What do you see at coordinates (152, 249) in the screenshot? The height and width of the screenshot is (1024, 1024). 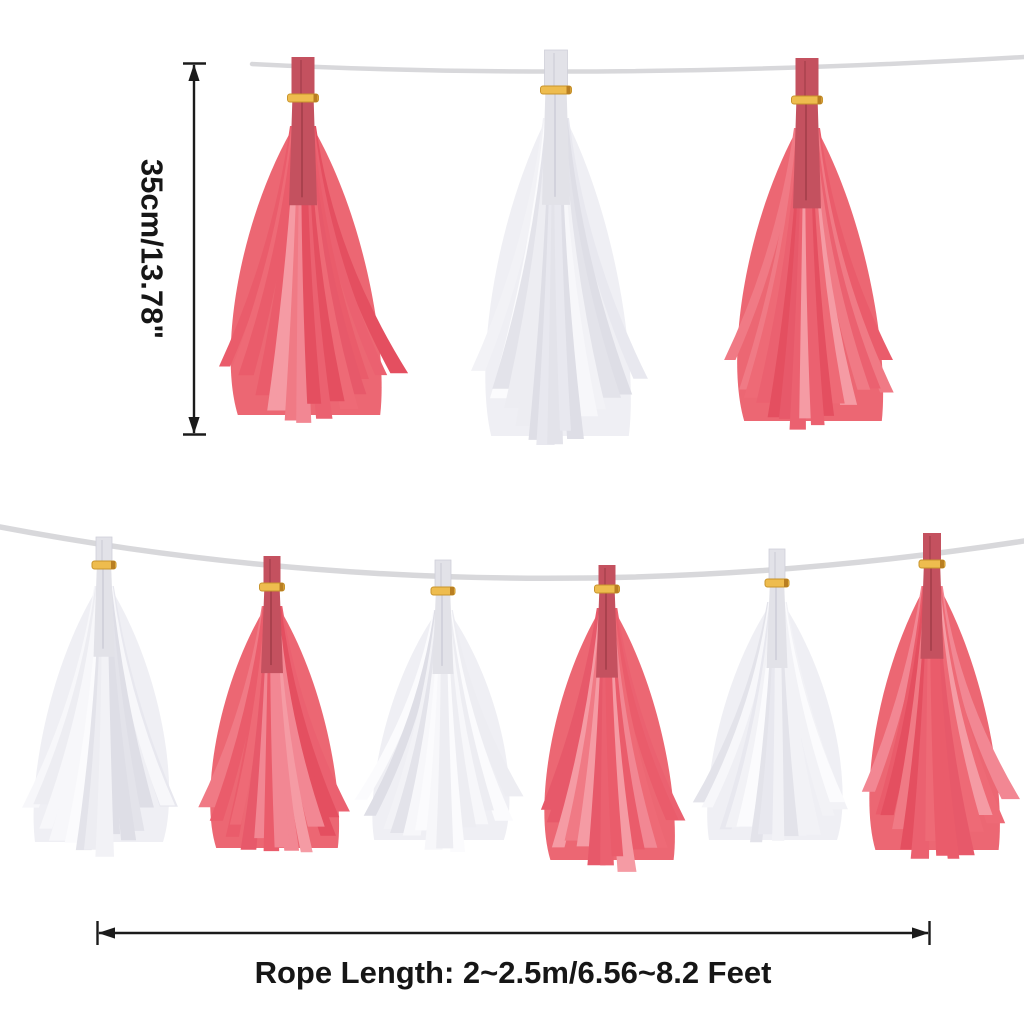 I see `height-dimension-label: 35cm/13.78"` at bounding box center [152, 249].